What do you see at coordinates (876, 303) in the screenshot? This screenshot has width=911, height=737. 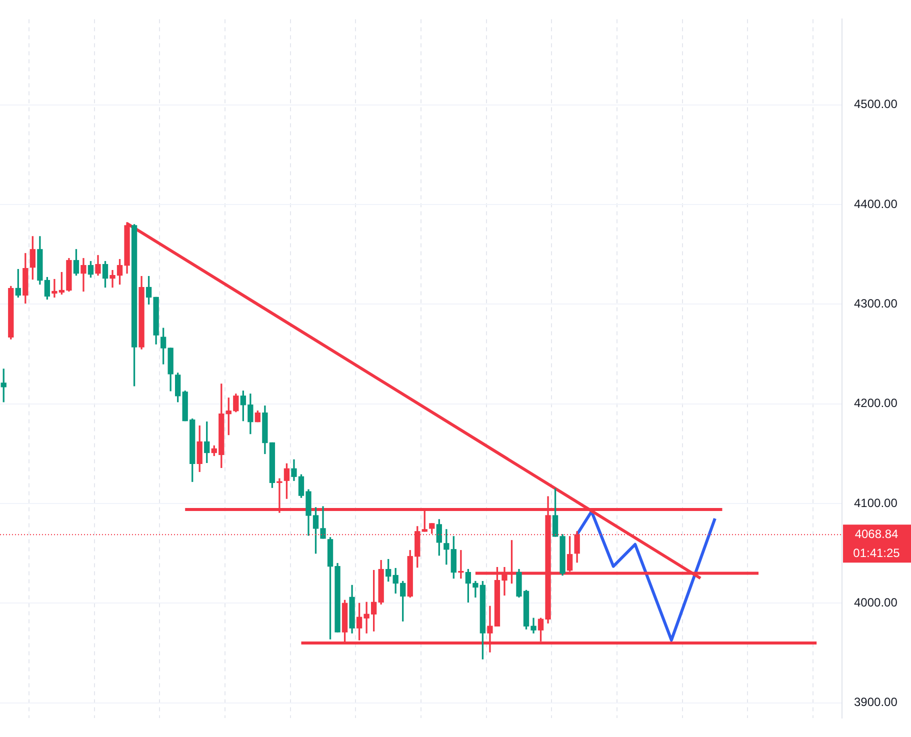 I see `y-tick-label: 4300.00` at bounding box center [876, 303].